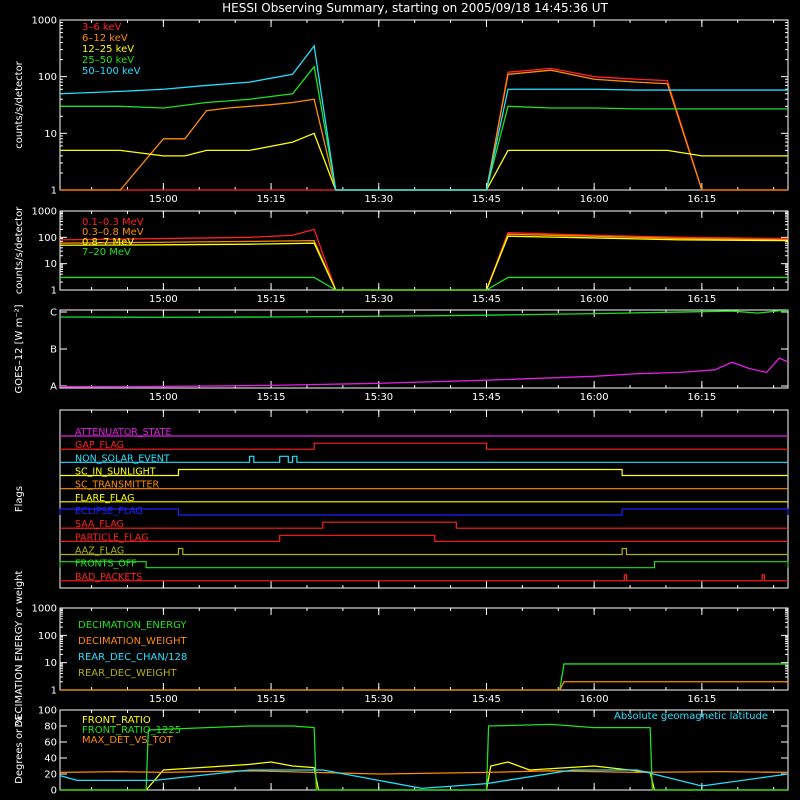 This screenshot has height=800, width=800. What do you see at coordinates (115, 472) in the screenshot?
I see `flag-label: SC_IN_SUNLIGHT` at bounding box center [115, 472].